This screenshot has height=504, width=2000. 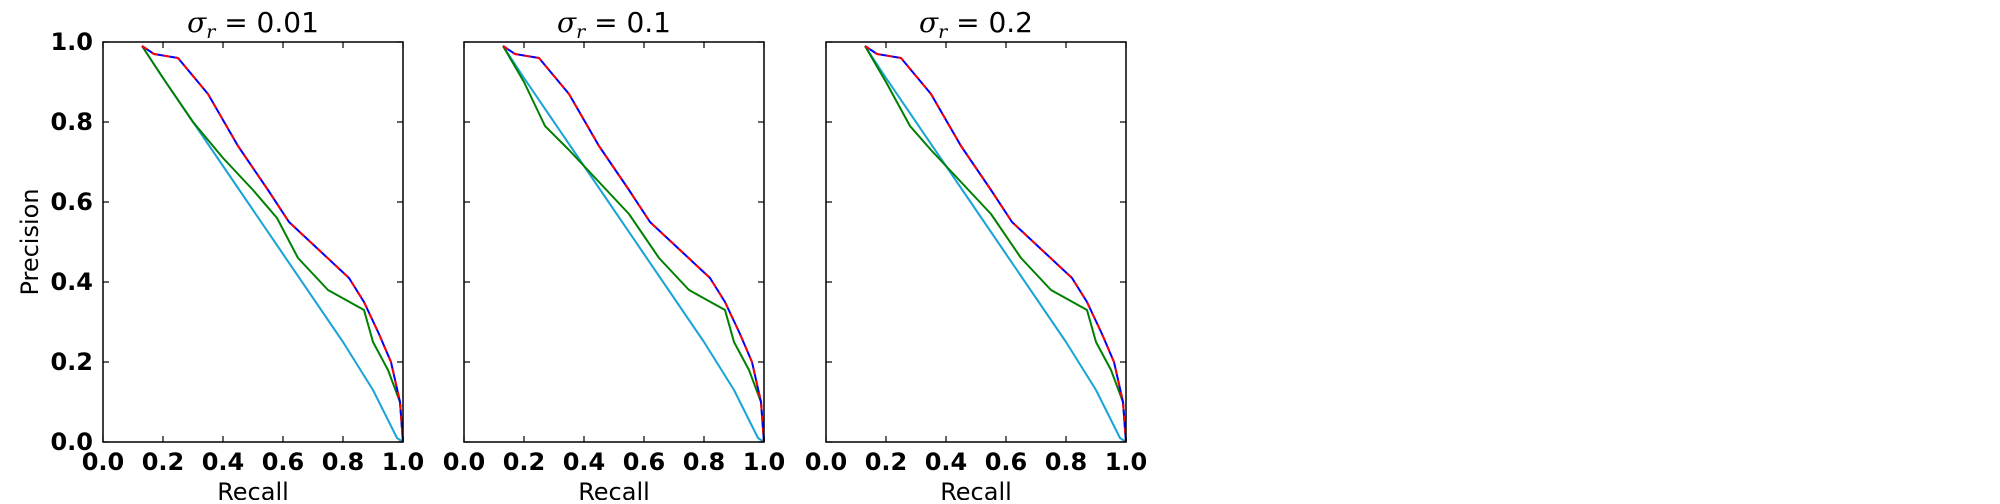 I want to click on y-tick-label: 0.6, so click(x=71, y=202).